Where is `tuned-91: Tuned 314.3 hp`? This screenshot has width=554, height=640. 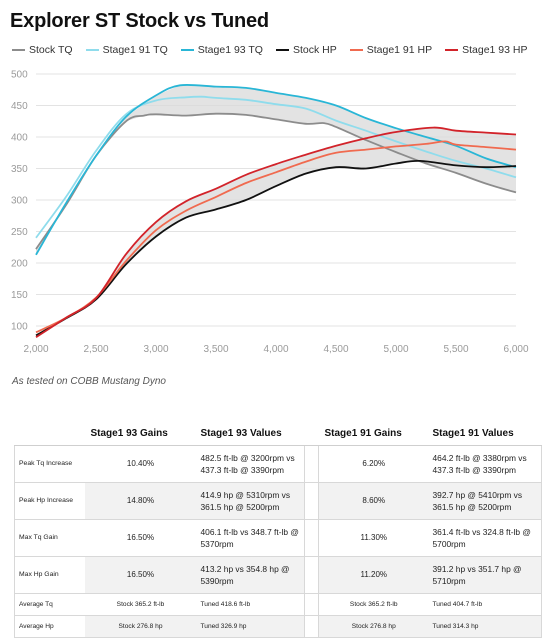
tuned-91: Tuned 314.3 hp is located at coordinates (484, 626).